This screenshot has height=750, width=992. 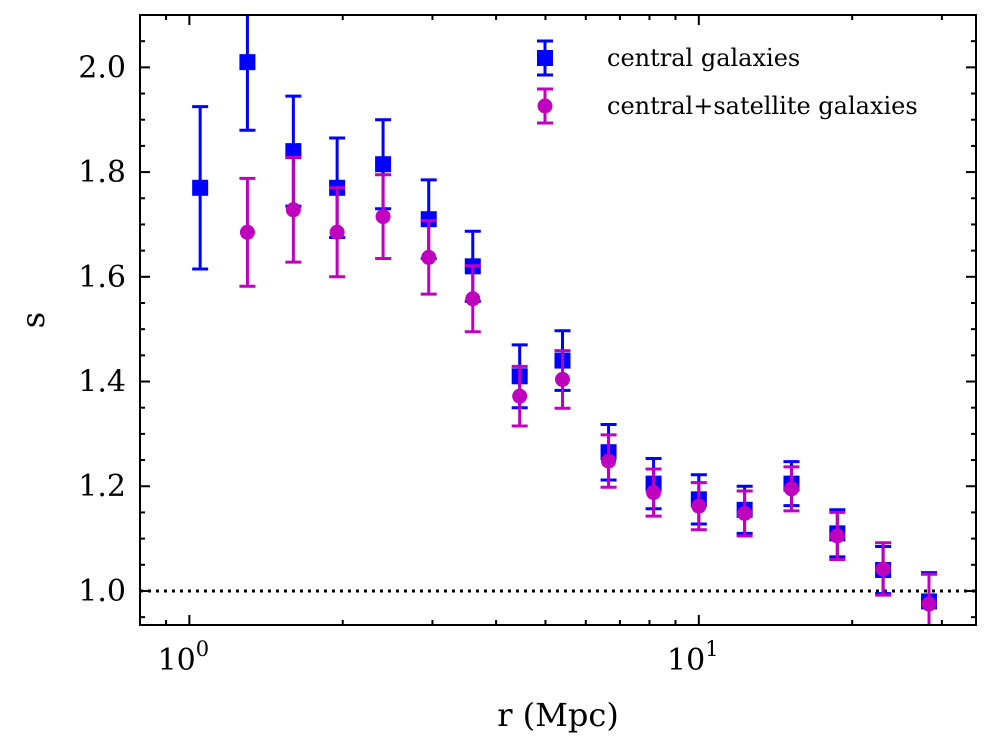 What do you see at coordinates (184, 657) in the screenshot?
I see `x-tick-label: 10⁰` at bounding box center [184, 657].